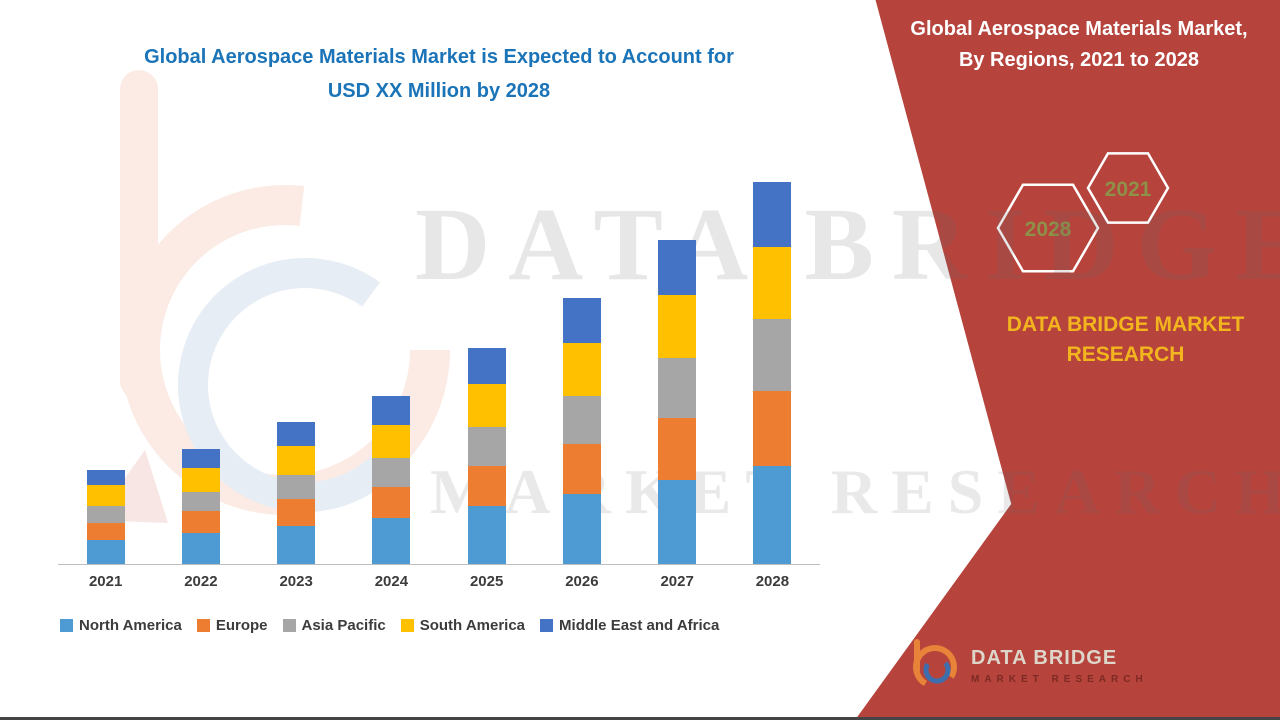  What do you see at coordinates (640, 718) in the screenshot?
I see `bottom-border` at bounding box center [640, 718].